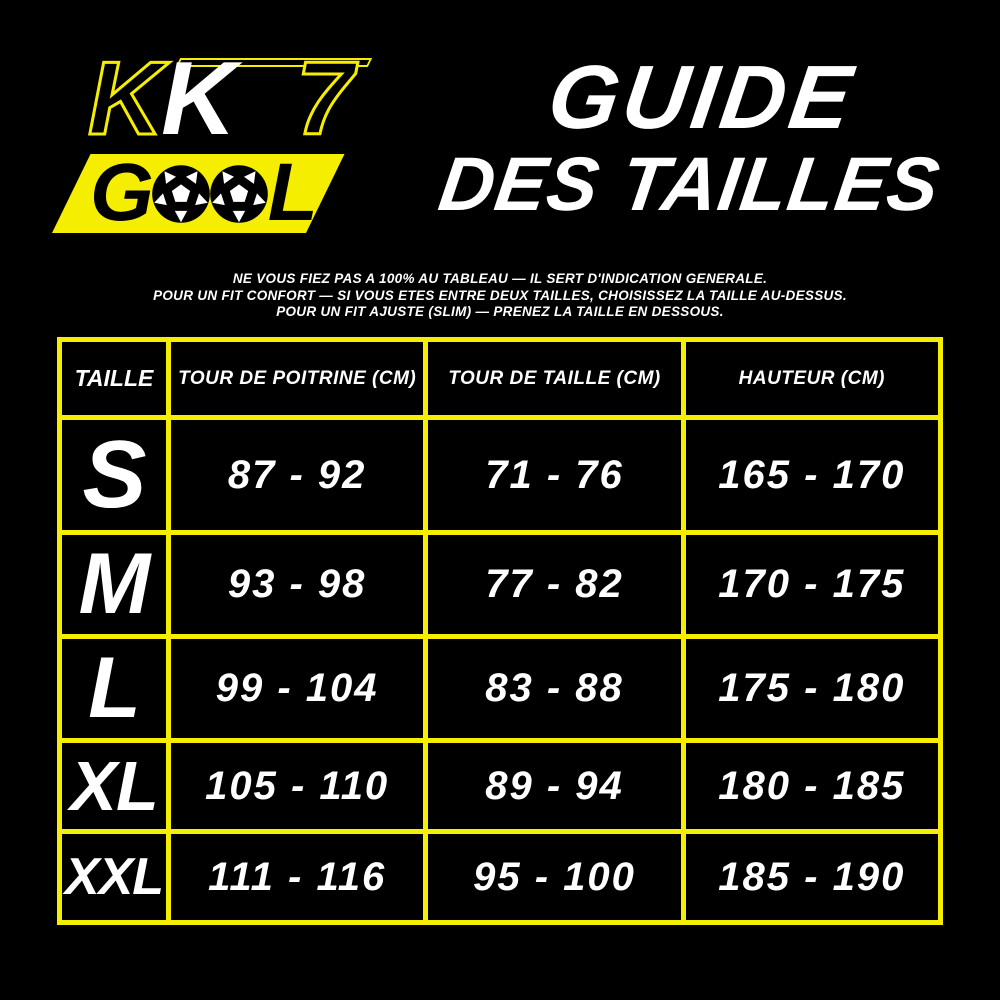 The width and height of the screenshot is (1000, 1000). Describe the element at coordinates (114, 786) in the screenshot. I see `size-xl-label: XL` at that location.